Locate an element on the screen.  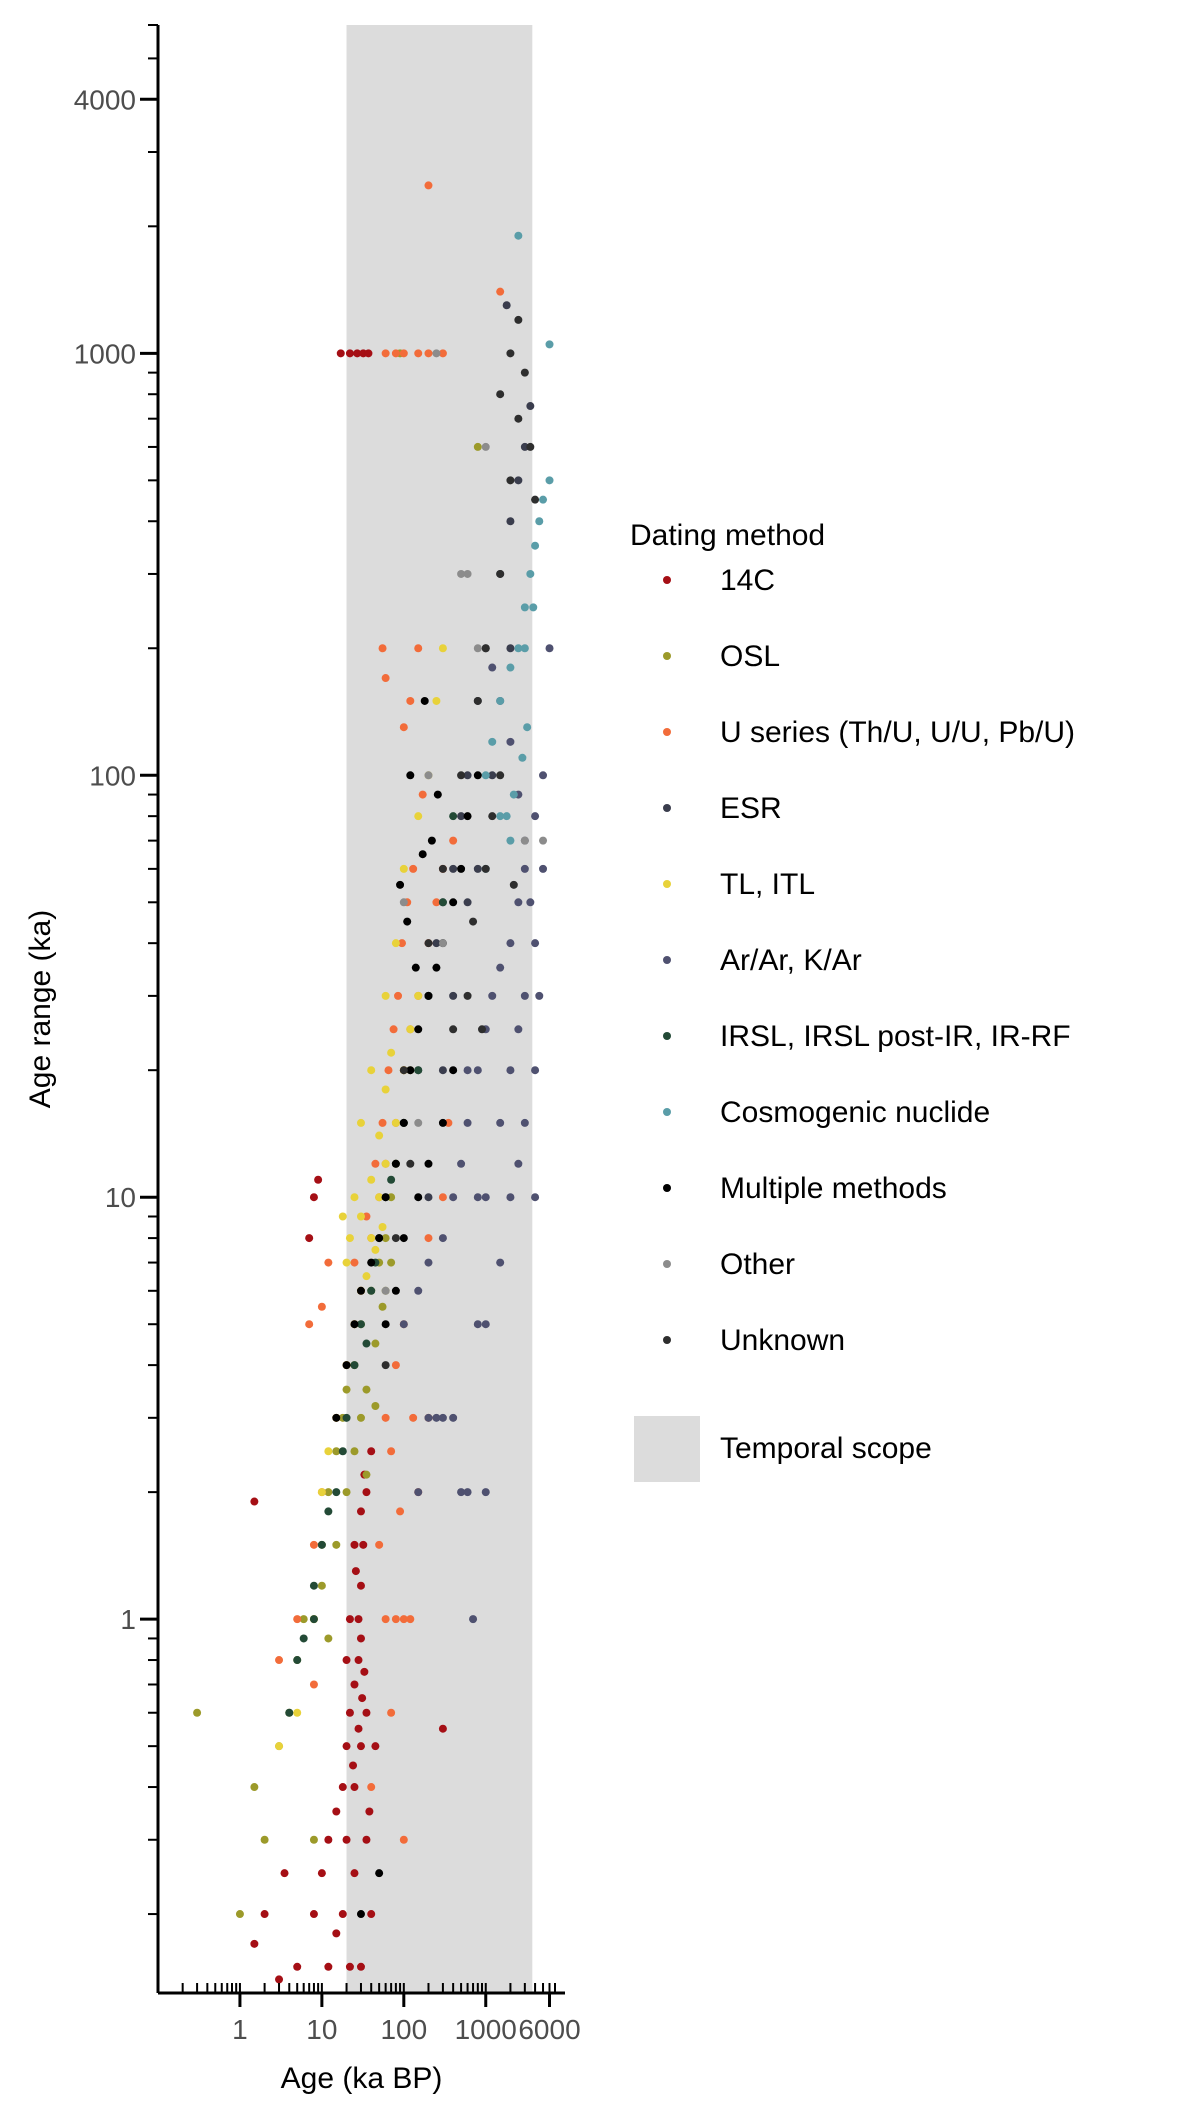
x-tick-label: 10 is located at coordinates (321, 2029).